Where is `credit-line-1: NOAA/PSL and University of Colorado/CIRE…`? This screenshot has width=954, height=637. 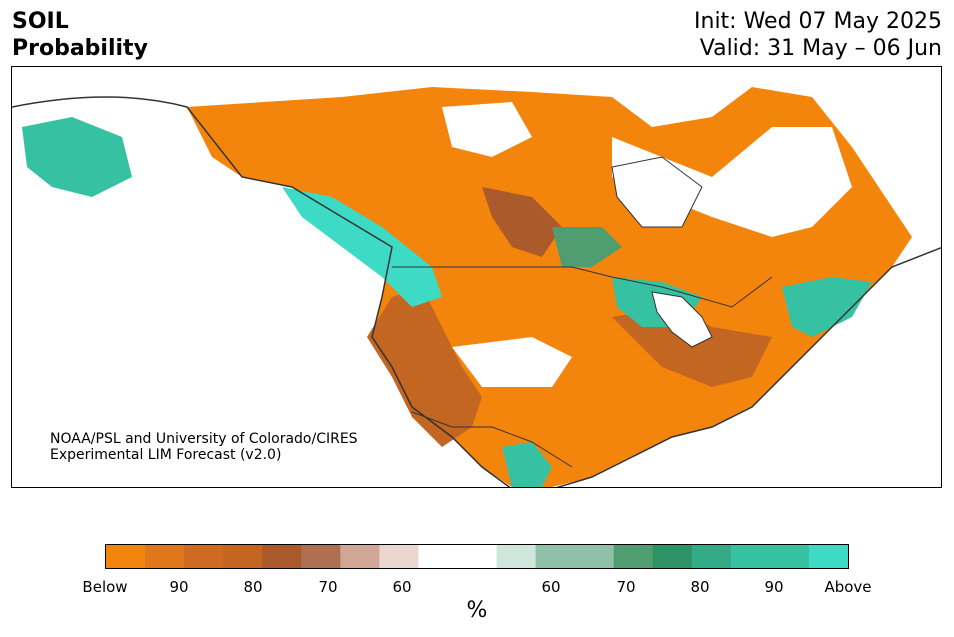
credit-line-1: NOAA/PSL and University of Colorado/CIRE… is located at coordinates (204, 439).